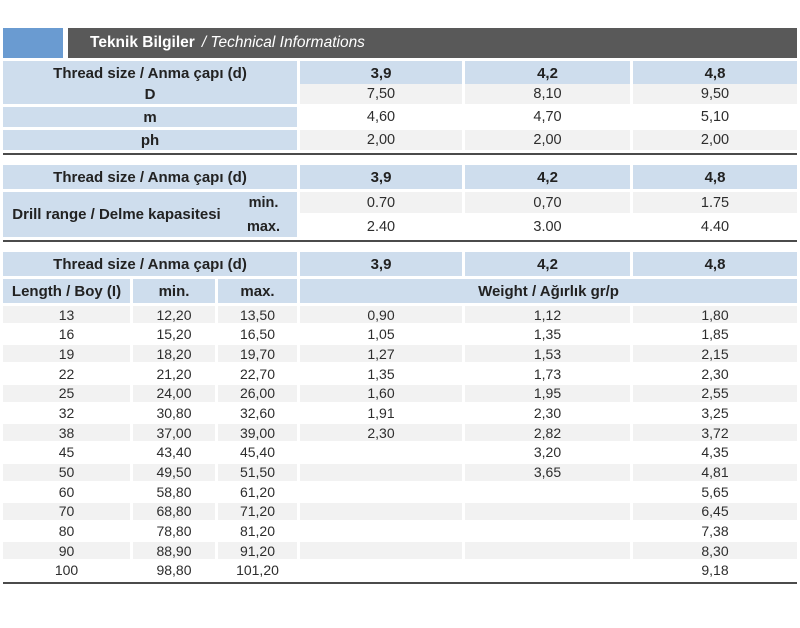 The width and height of the screenshot is (800, 628). I want to click on drill-range-value: 4.40, so click(715, 226).